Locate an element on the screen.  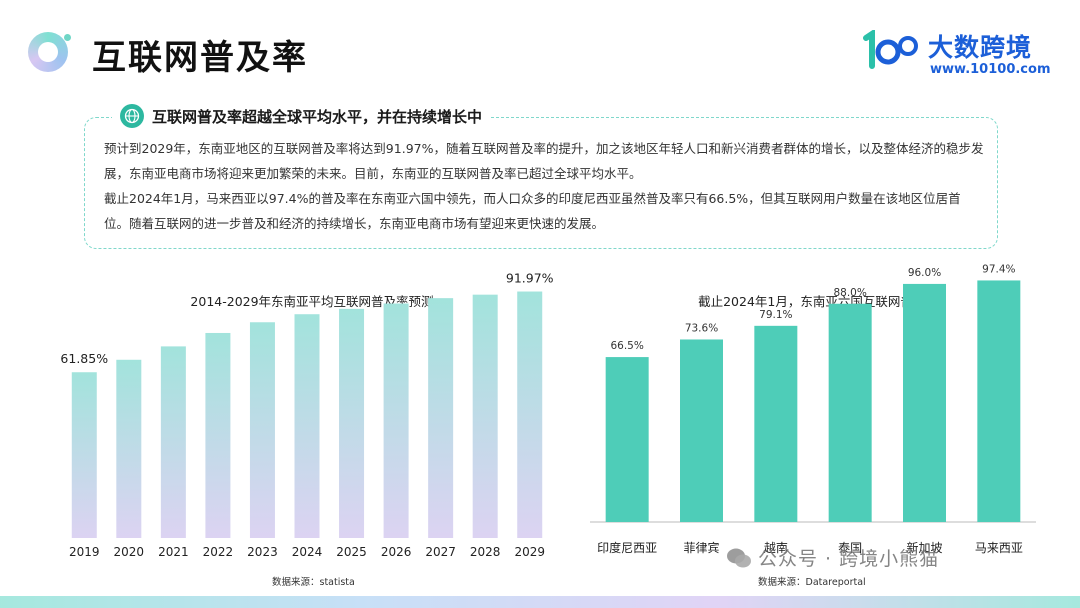
chart-title-countries: 截止2024年1月，东南亚六国互联网普及率 is located at coordinates (818, 301).